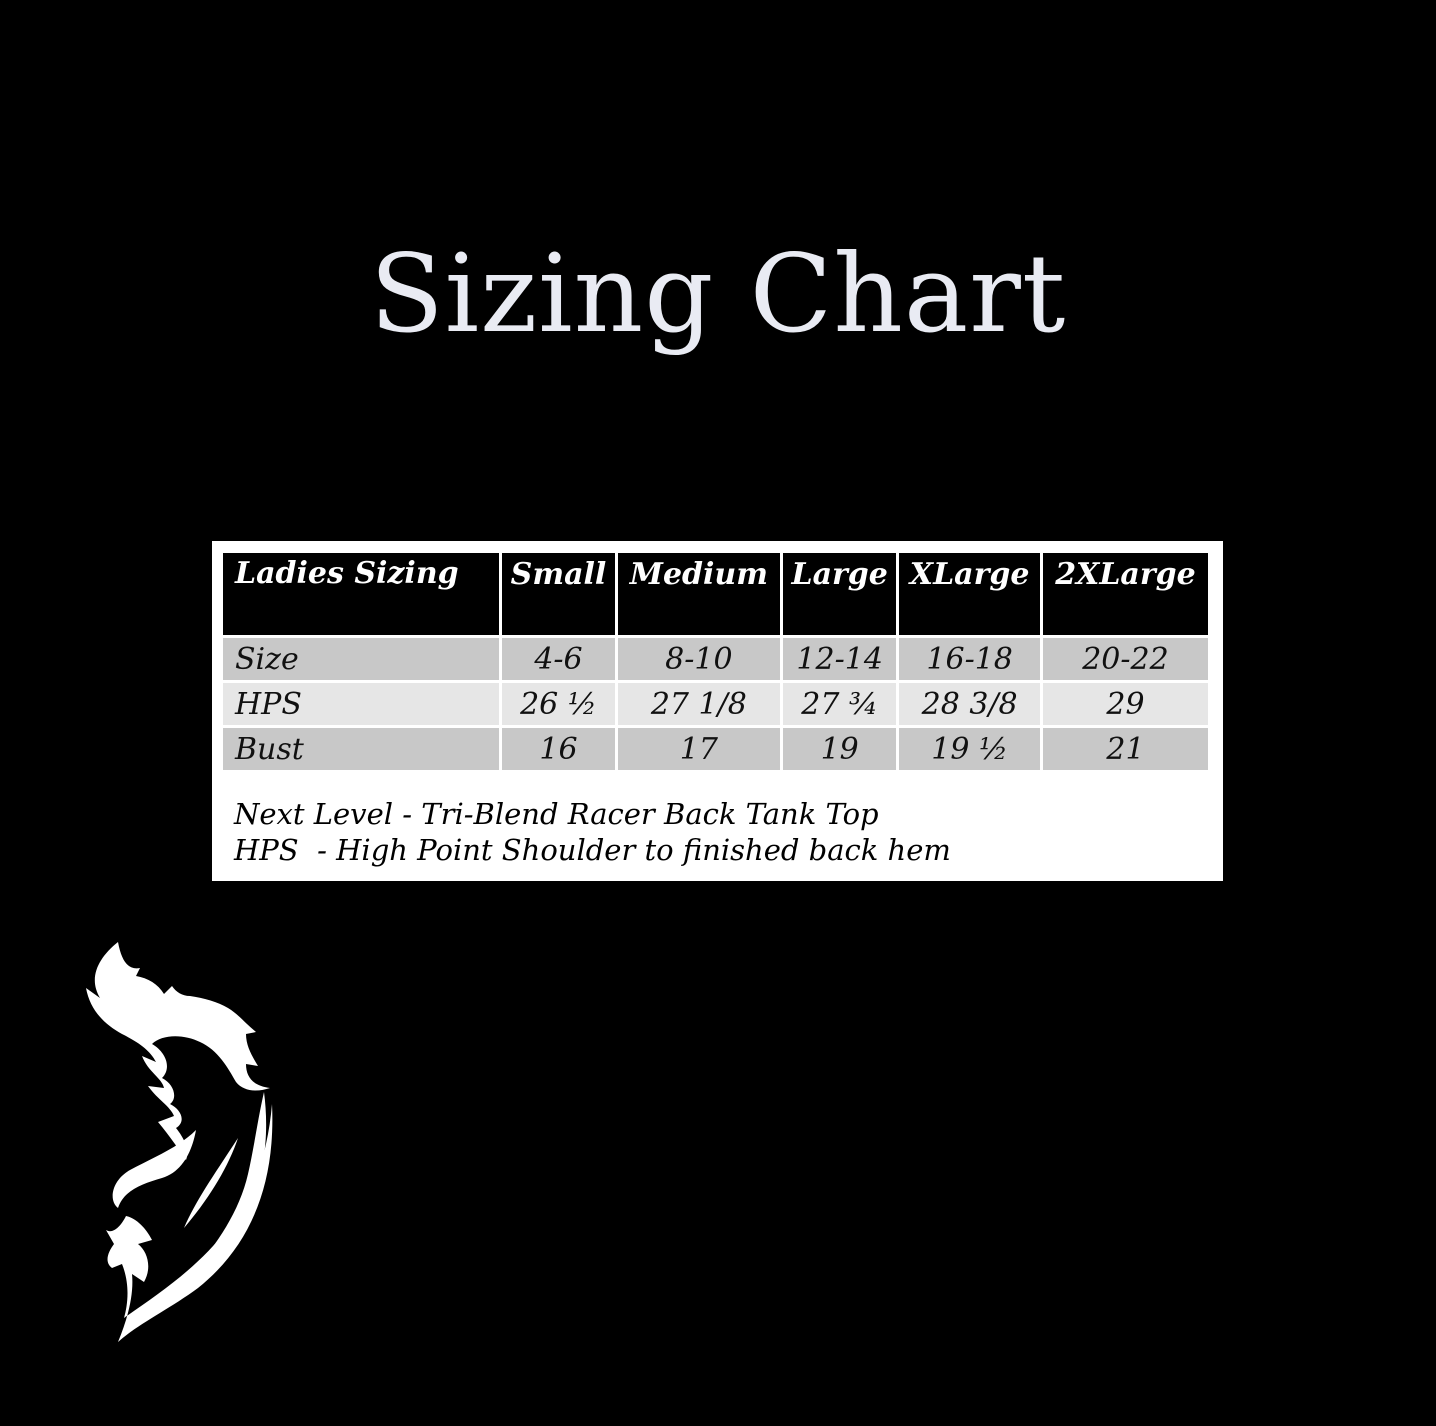 Image resolution: width=1436 pixels, height=1426 pixels. Describe the element at coordinates (361, 749) in the screenshot. I see `row-label: Bust` at that location.